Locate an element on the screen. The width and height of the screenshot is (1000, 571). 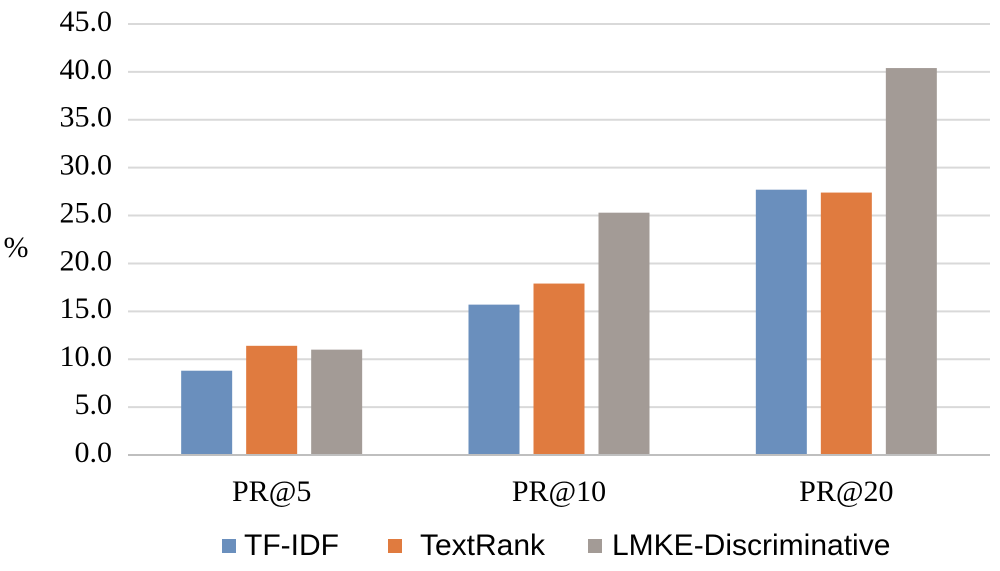
y-tick-label: 30.0 is located at coordinates (86, 165).